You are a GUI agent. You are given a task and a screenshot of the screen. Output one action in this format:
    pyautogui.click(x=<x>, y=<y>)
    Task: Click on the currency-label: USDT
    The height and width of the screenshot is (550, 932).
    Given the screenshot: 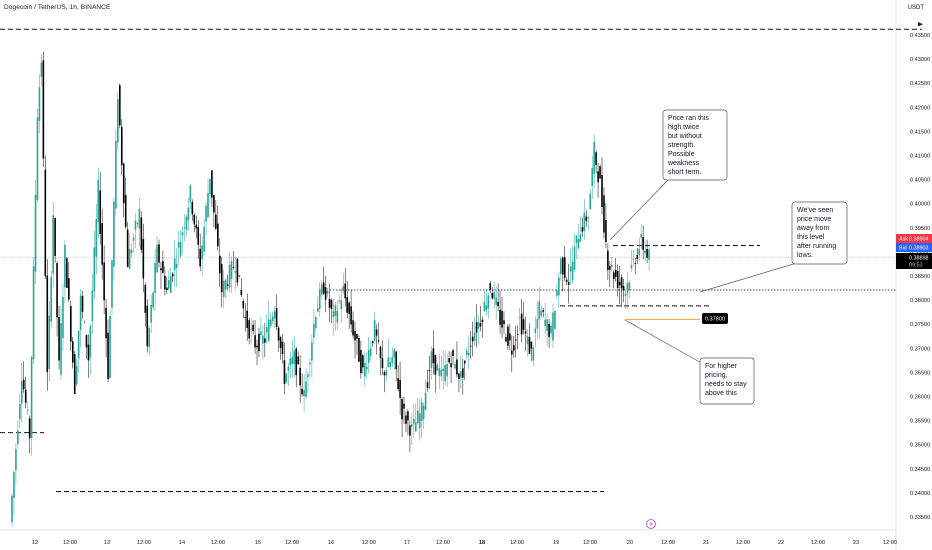 What is the action you would take?
    pyautogui.click(x=915, y=8)
    